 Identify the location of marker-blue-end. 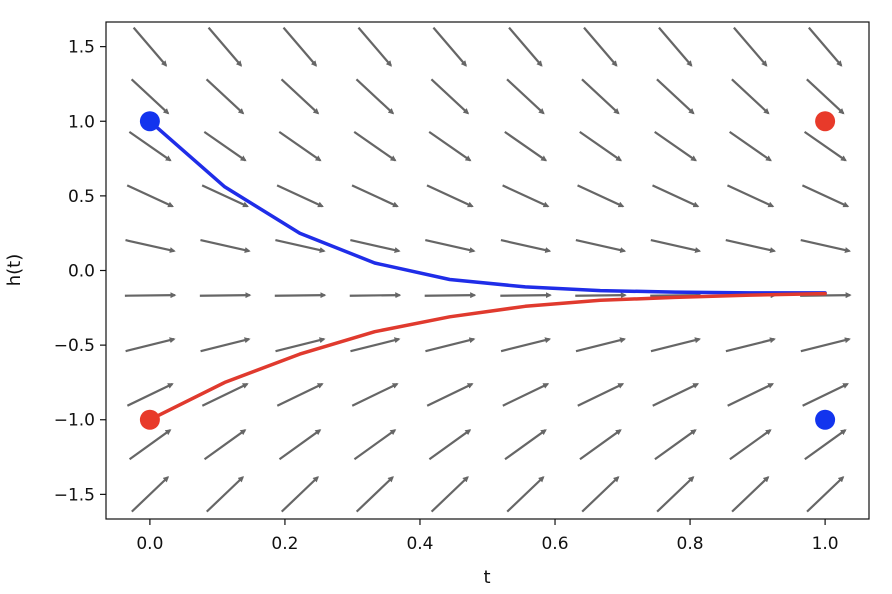
(825, 419).